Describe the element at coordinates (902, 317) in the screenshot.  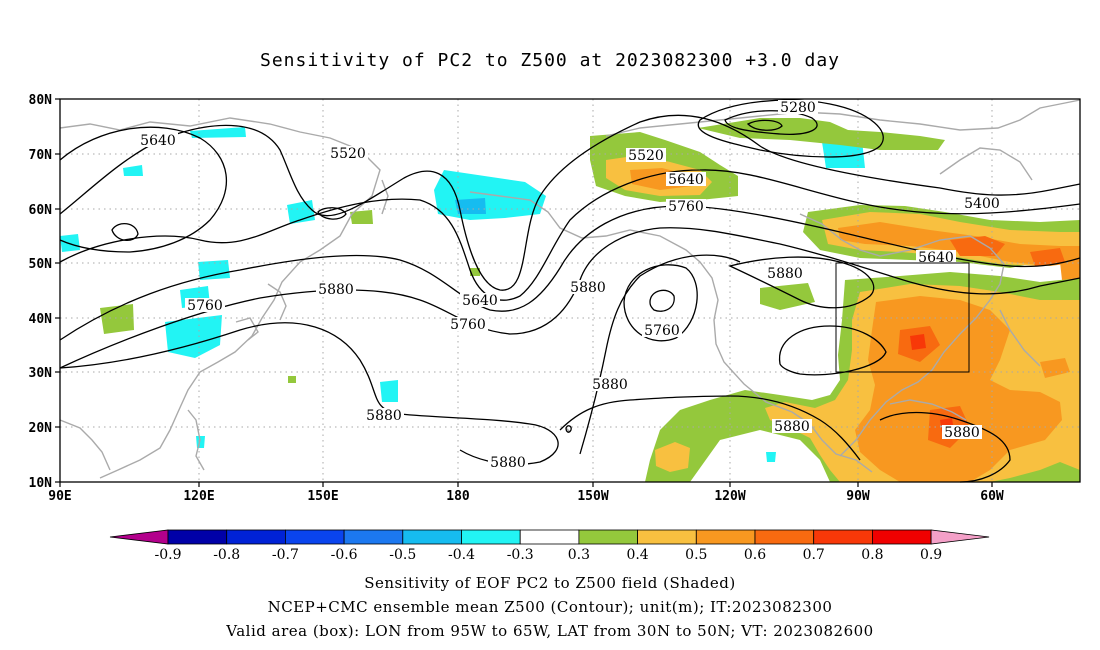
I see `valid-area-box` at that location.